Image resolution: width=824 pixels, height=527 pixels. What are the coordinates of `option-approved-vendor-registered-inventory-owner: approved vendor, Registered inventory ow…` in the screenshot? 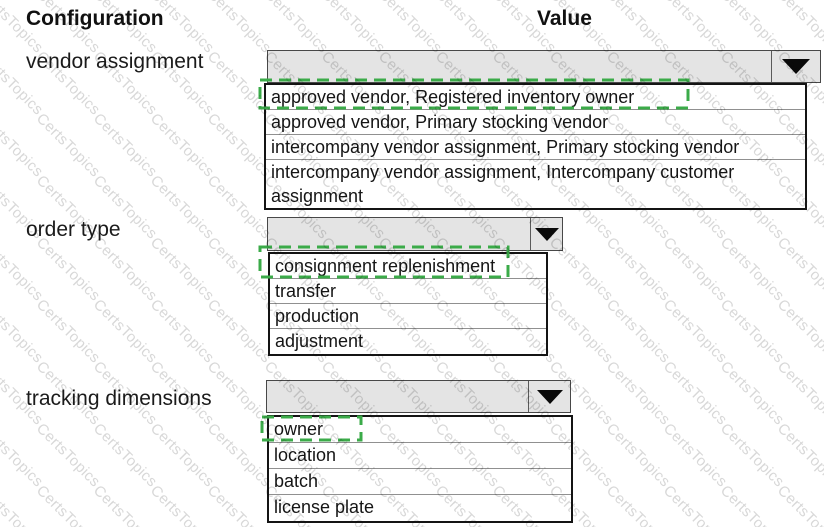 It's located at (535, 97).